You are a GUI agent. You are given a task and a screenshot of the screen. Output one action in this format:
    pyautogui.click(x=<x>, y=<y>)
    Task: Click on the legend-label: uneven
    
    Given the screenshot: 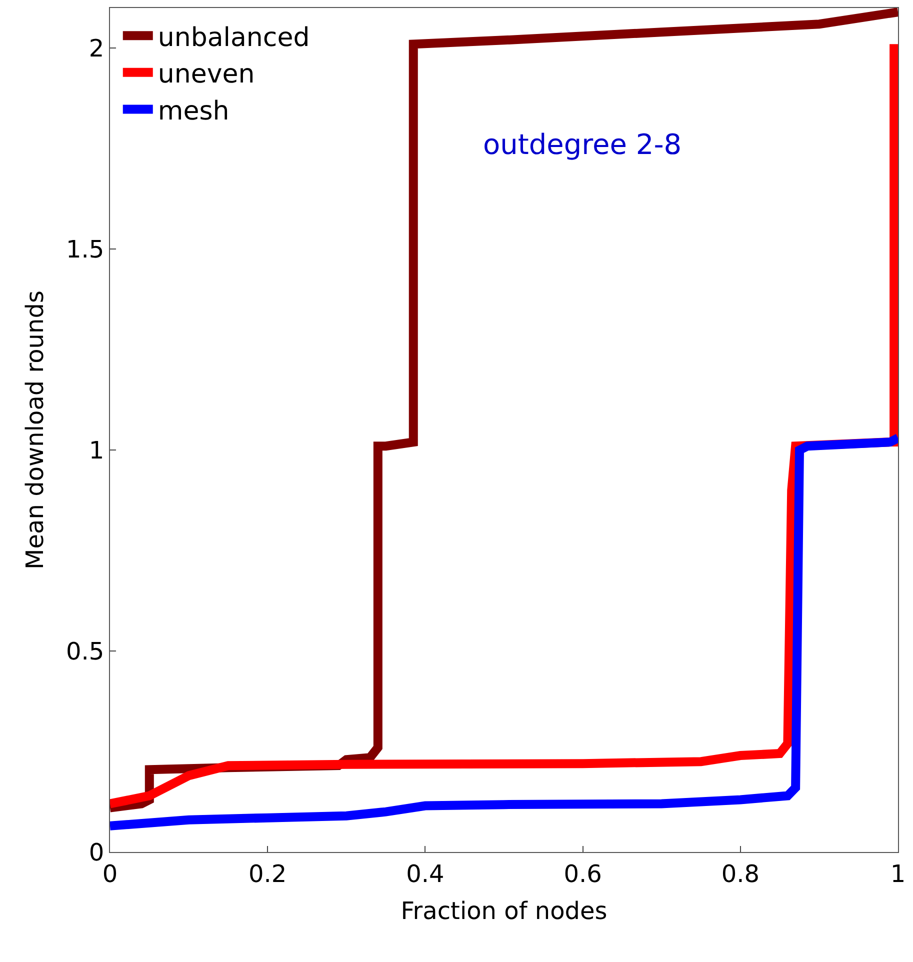 What is the action you would take?
    pyautogui.click(x=206, y=75)
    